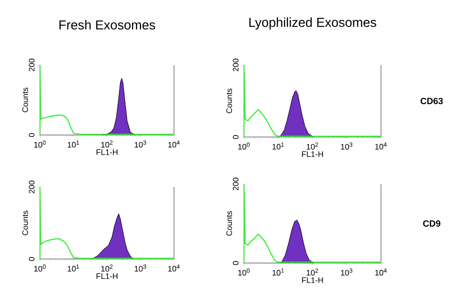  What do you see at coordinates (107, 25) in the screenshot?
I see `chart-title: Fresh Exosomes` at bounding box center [107, 25].